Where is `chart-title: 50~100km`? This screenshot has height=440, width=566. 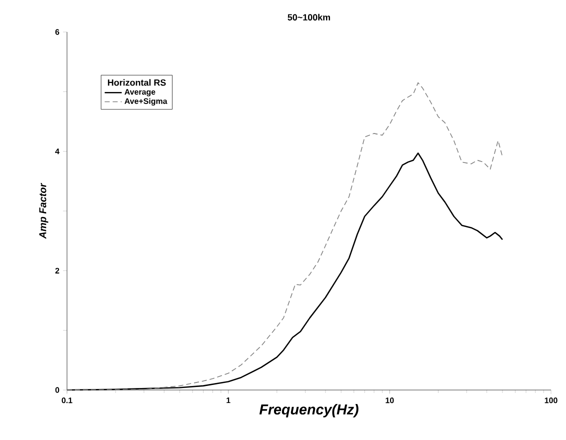
chart-title: 50~100km is located at coordinates (309, 17).